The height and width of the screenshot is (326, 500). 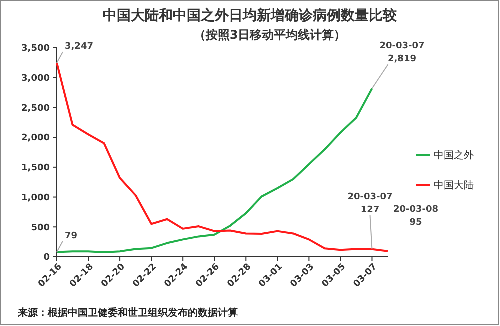 What do you see at coordinates (127, 313) in the screenshot?
I see `source-note: 来源：根据中国卫健委和世卫组织发布的数据计算` at bounding box center [127, 313].